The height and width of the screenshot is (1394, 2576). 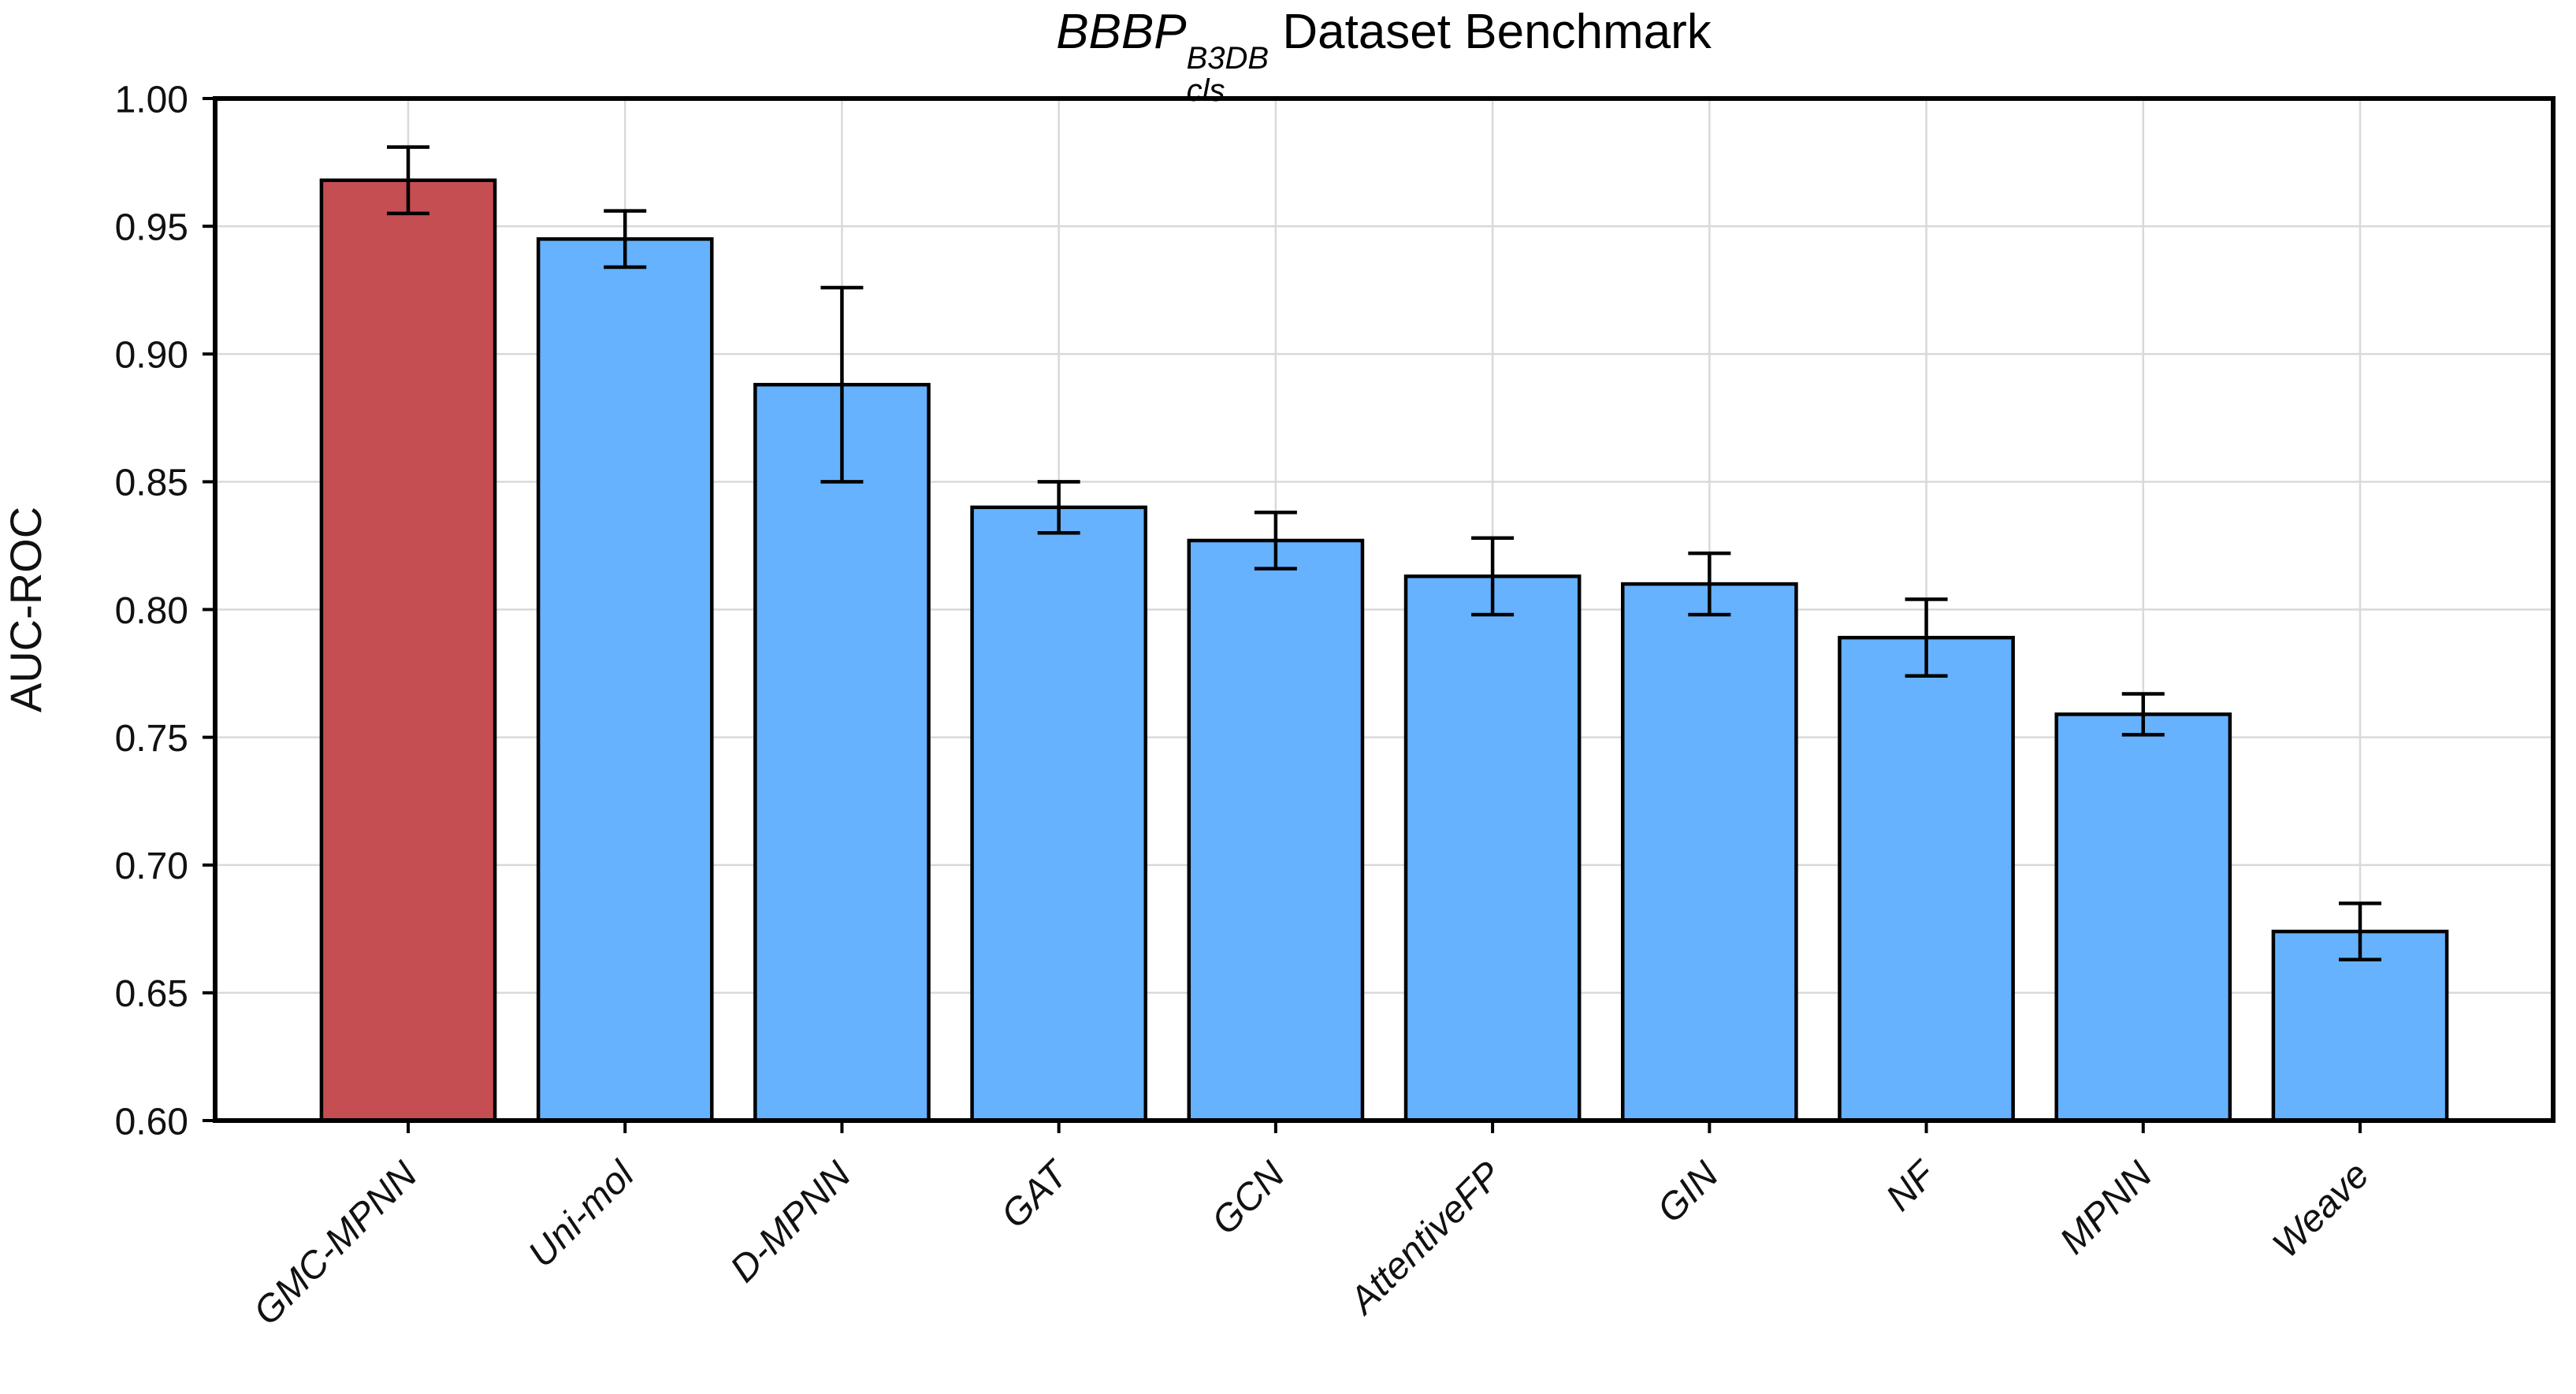 I want to click on y-tick-label: 1.00, so click(x=151, y=100).